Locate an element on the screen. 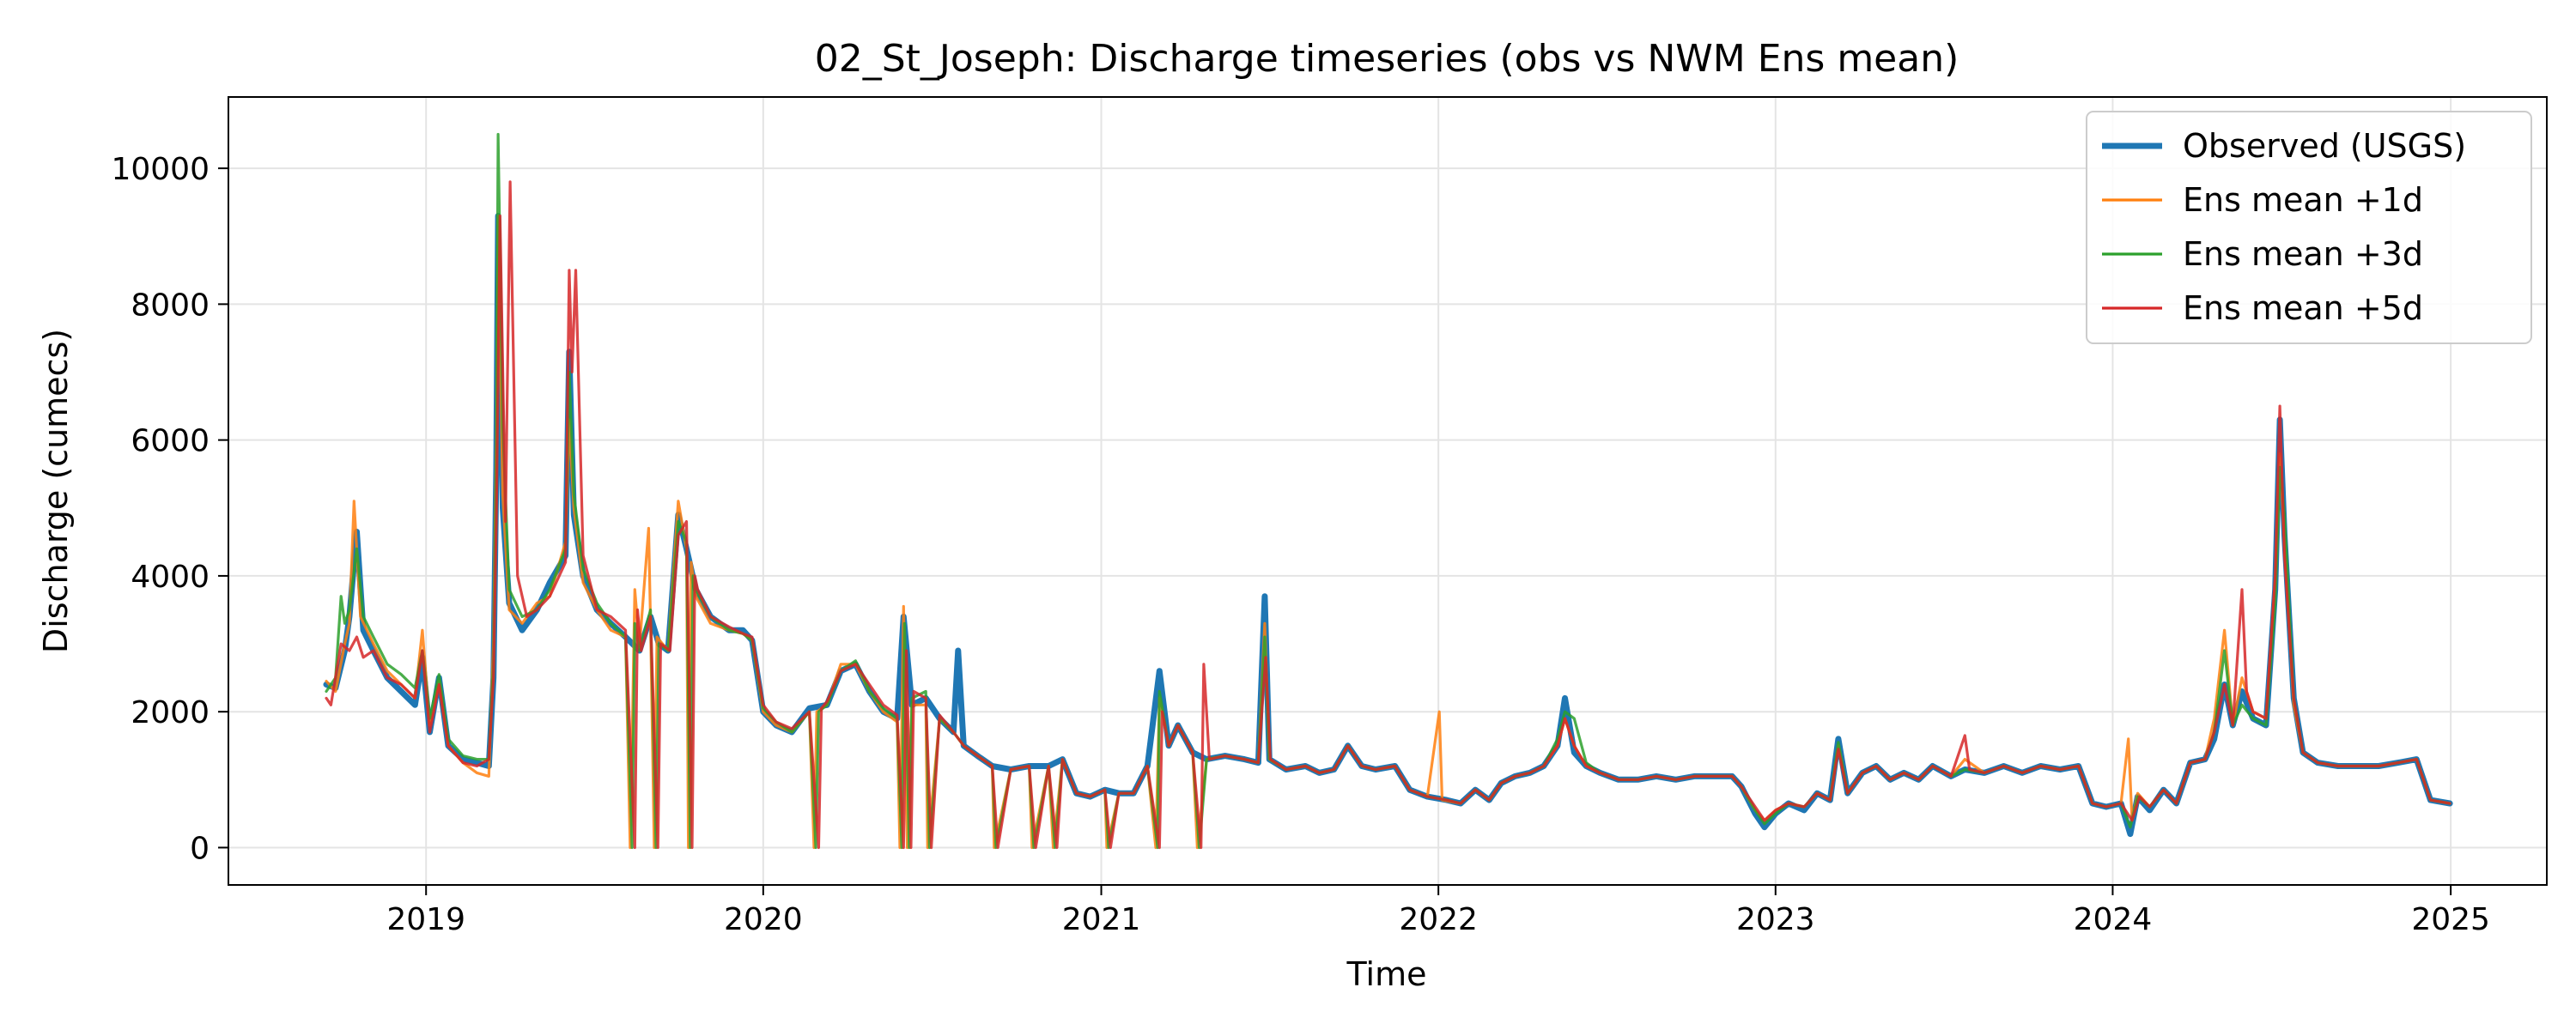  x-tick-label: 2024 is located at coordinates (2113, 919).